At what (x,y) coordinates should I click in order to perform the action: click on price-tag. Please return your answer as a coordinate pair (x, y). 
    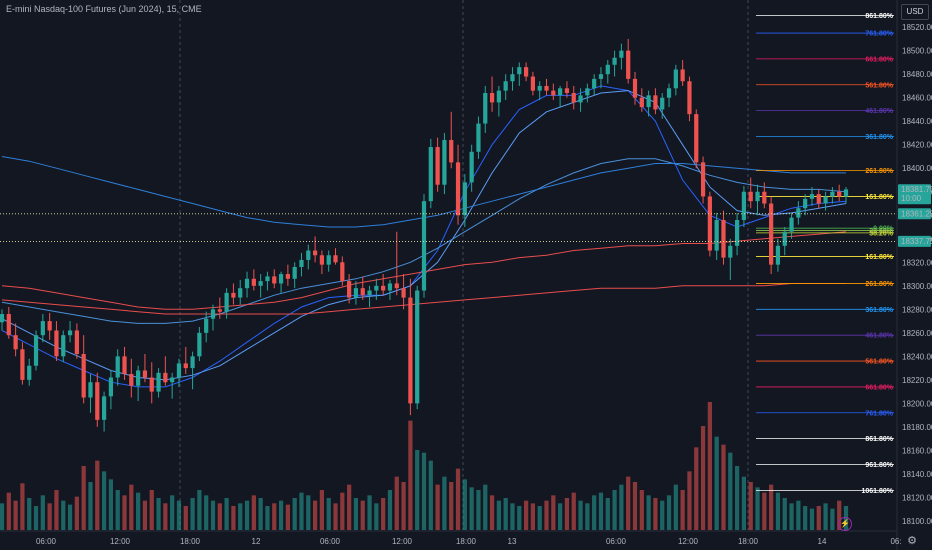
    Looking at the image, I should click on (914, 194).